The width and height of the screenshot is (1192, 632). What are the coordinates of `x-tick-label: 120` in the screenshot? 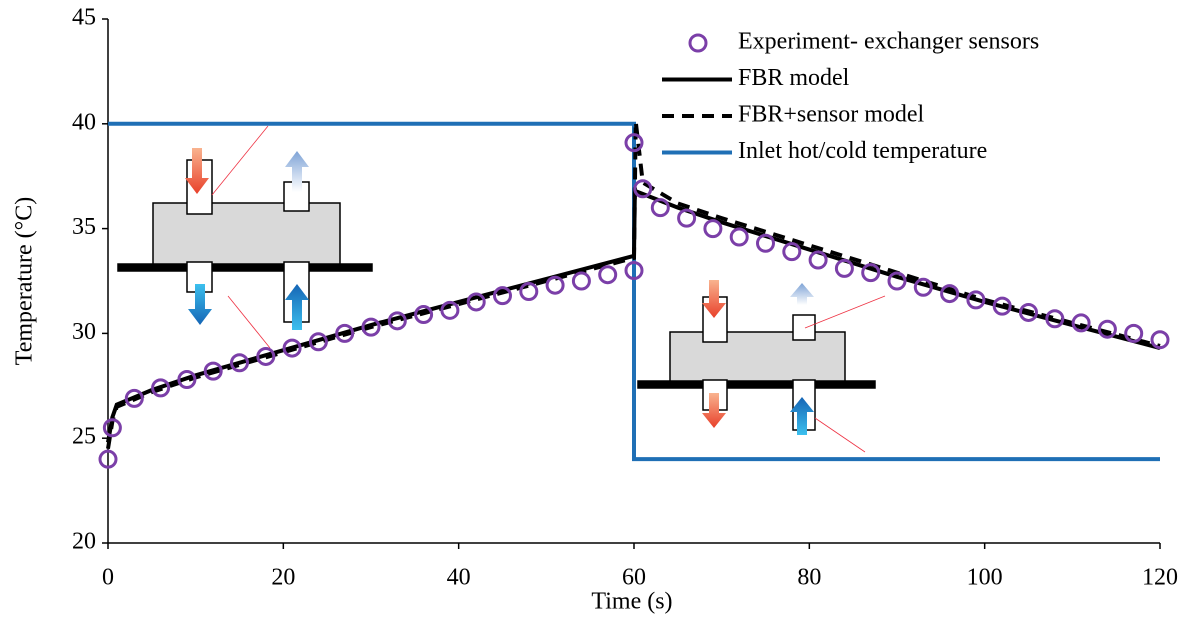 It's located at (1160, 578).